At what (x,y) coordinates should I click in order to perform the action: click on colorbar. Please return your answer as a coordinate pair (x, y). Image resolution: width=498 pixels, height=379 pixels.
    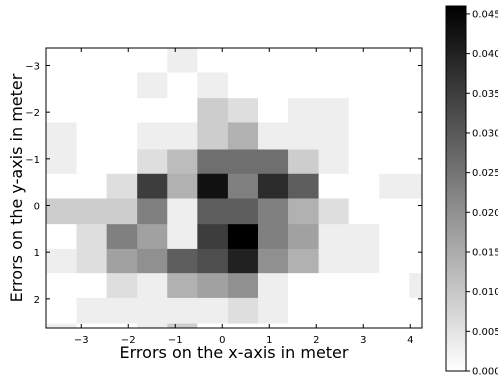
    Looking at the image, I should click on (456, 188).